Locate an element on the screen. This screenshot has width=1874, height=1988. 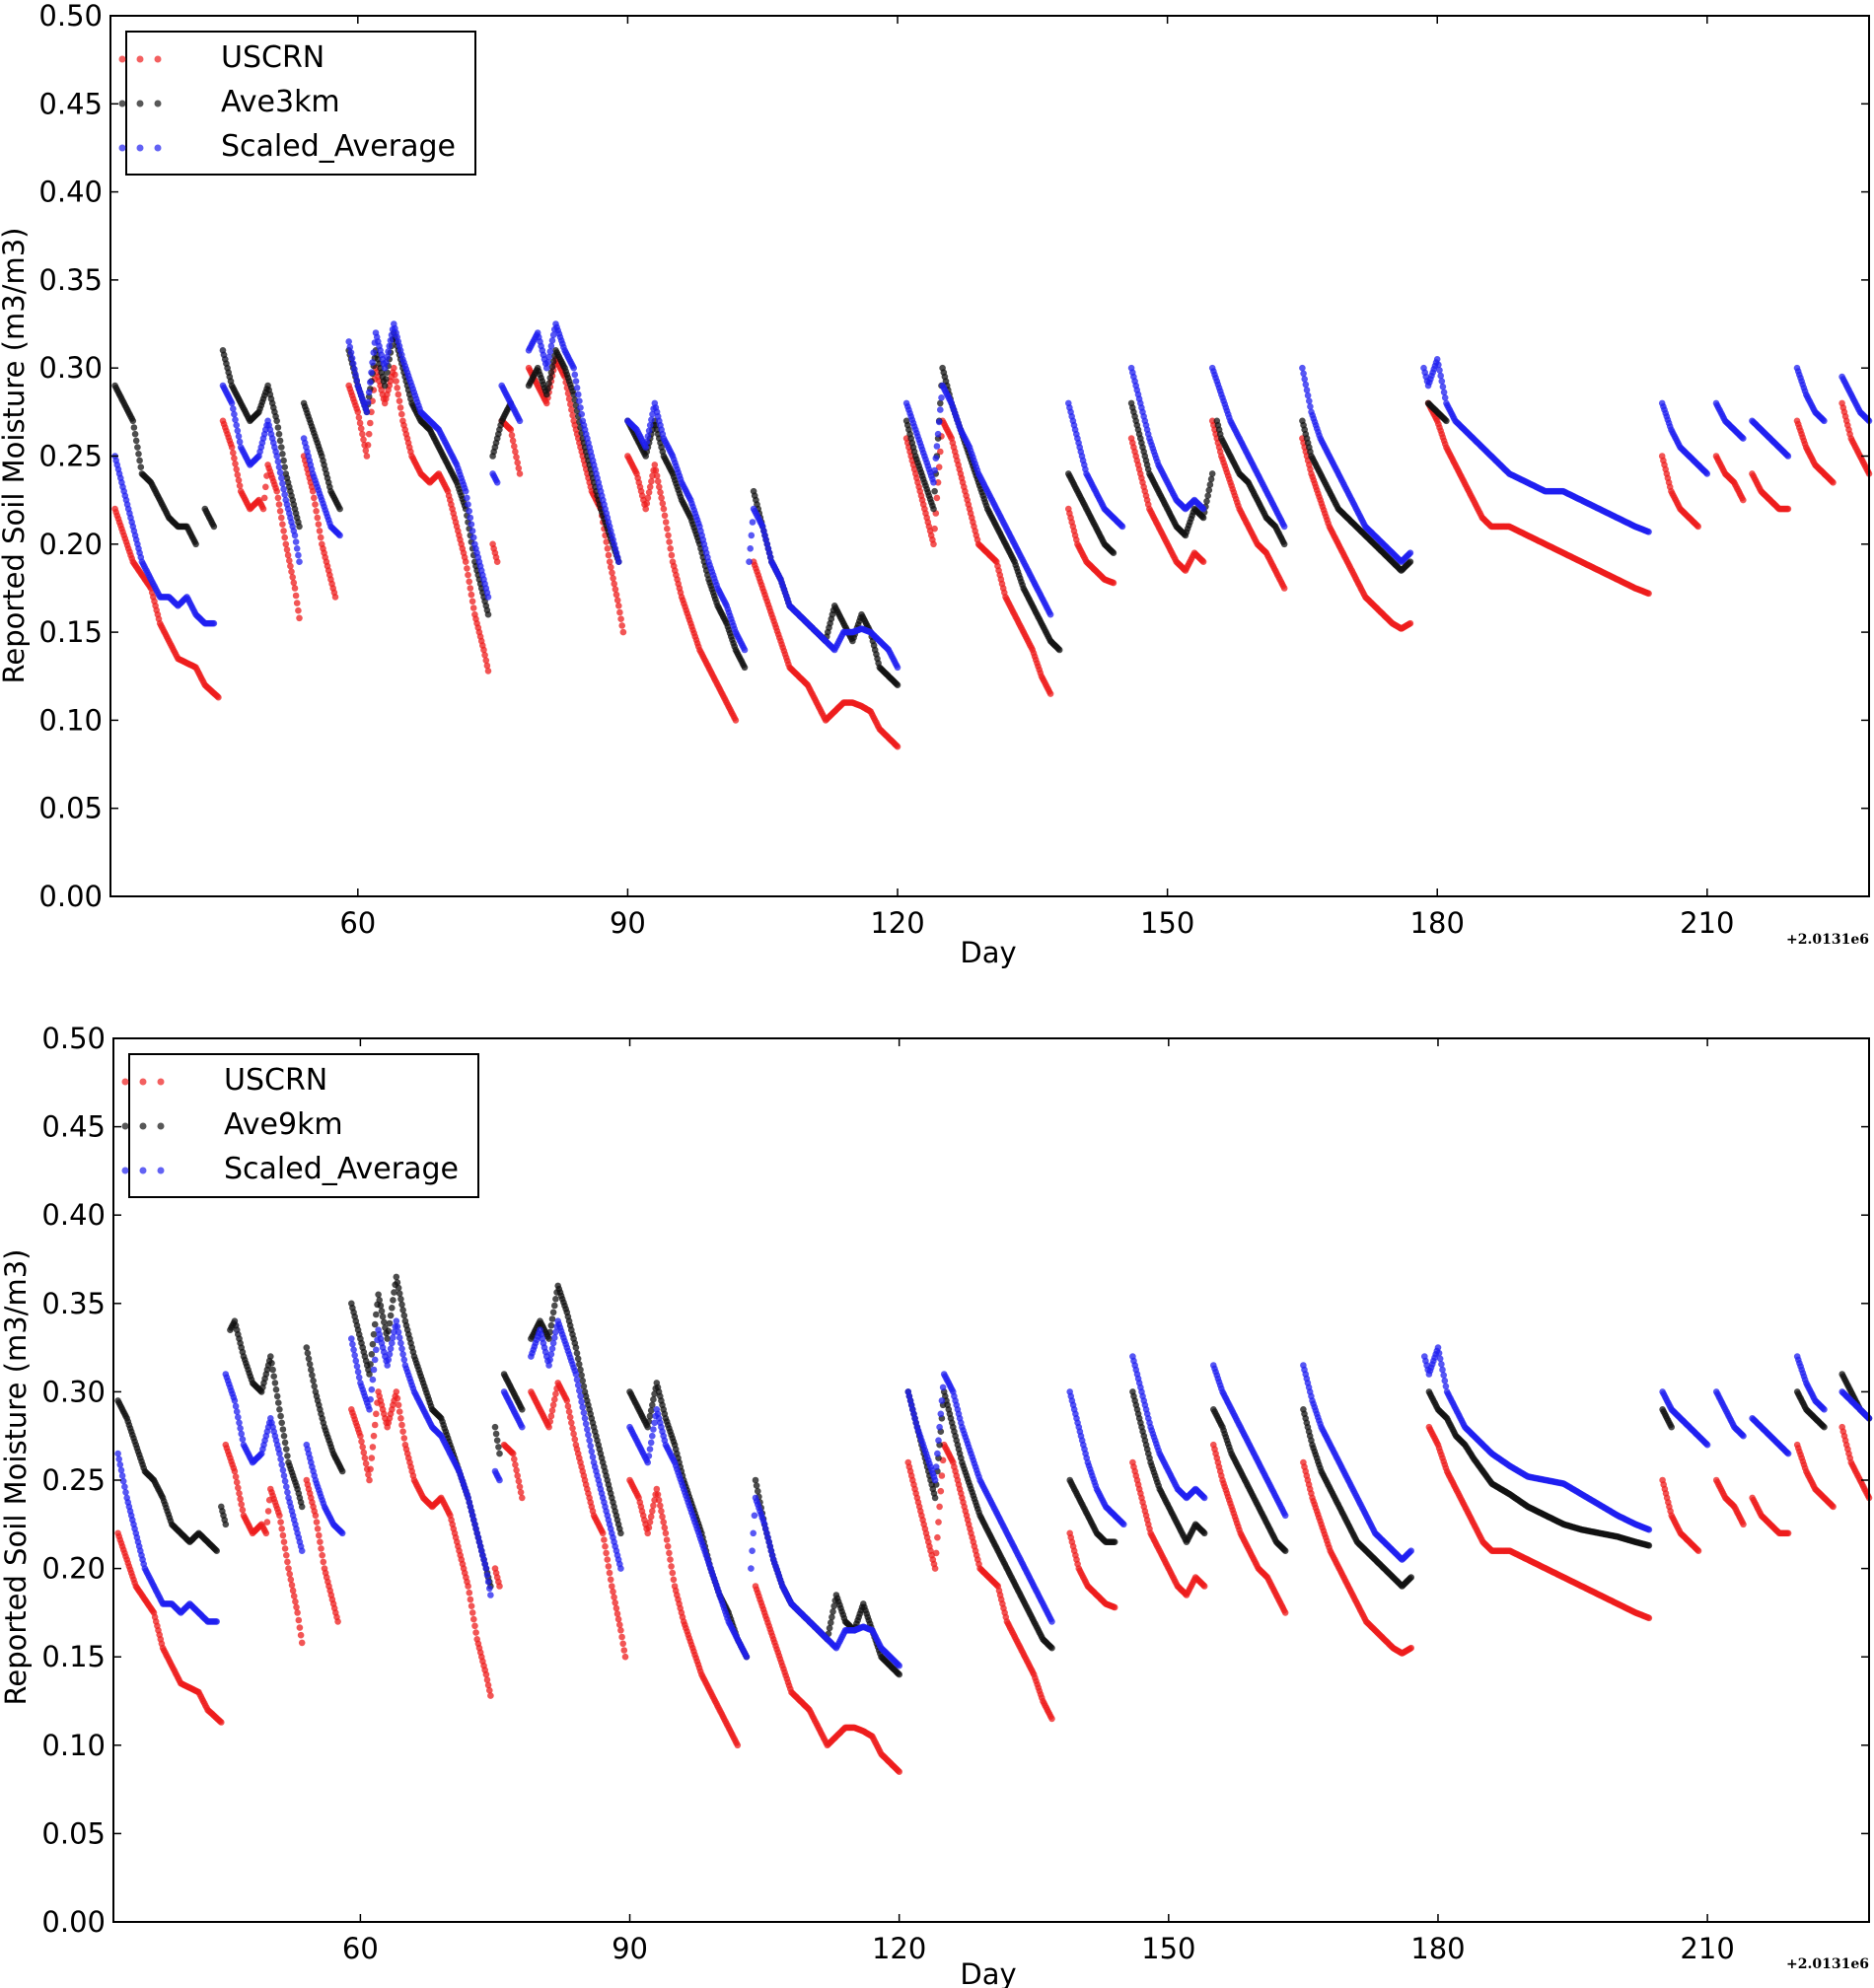
y-tick-label: 0.45 is located at coordinates (70, 103).